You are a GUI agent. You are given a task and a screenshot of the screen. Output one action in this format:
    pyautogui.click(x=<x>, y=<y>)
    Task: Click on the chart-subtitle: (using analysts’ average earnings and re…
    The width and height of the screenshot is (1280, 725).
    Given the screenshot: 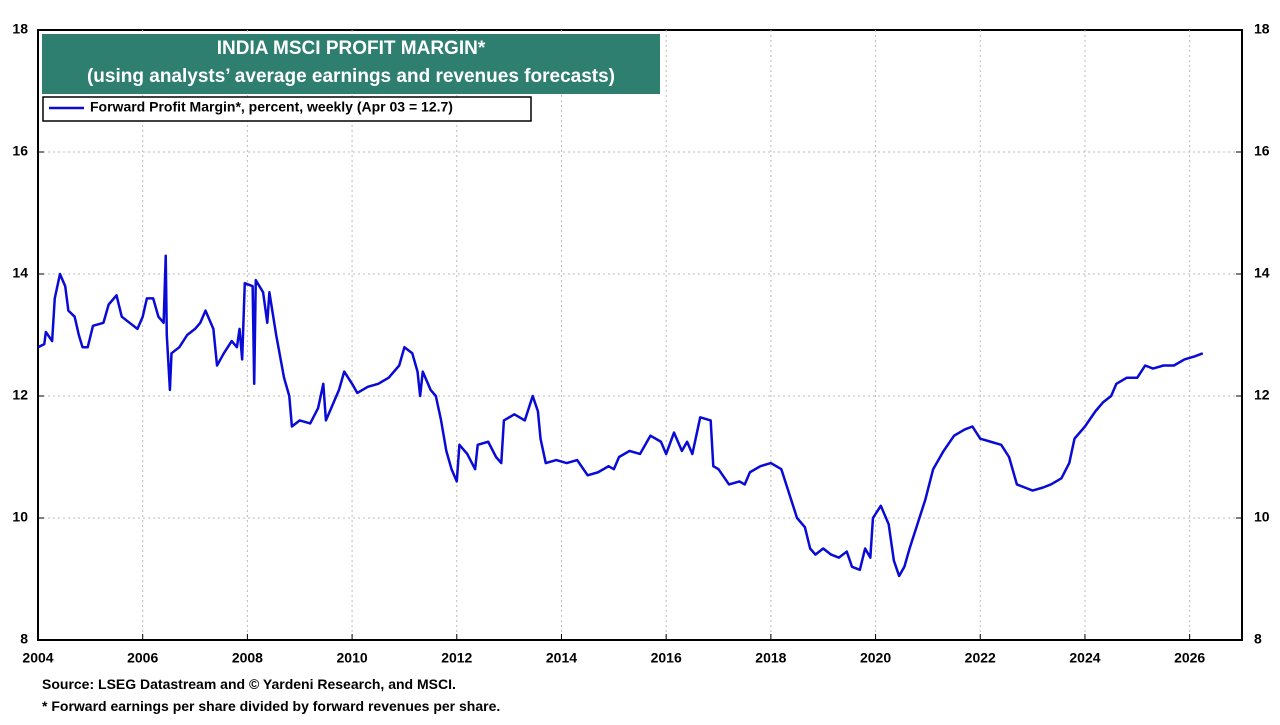 What is the action you would take?
    pyautogui.click(x=351, y=76)
    